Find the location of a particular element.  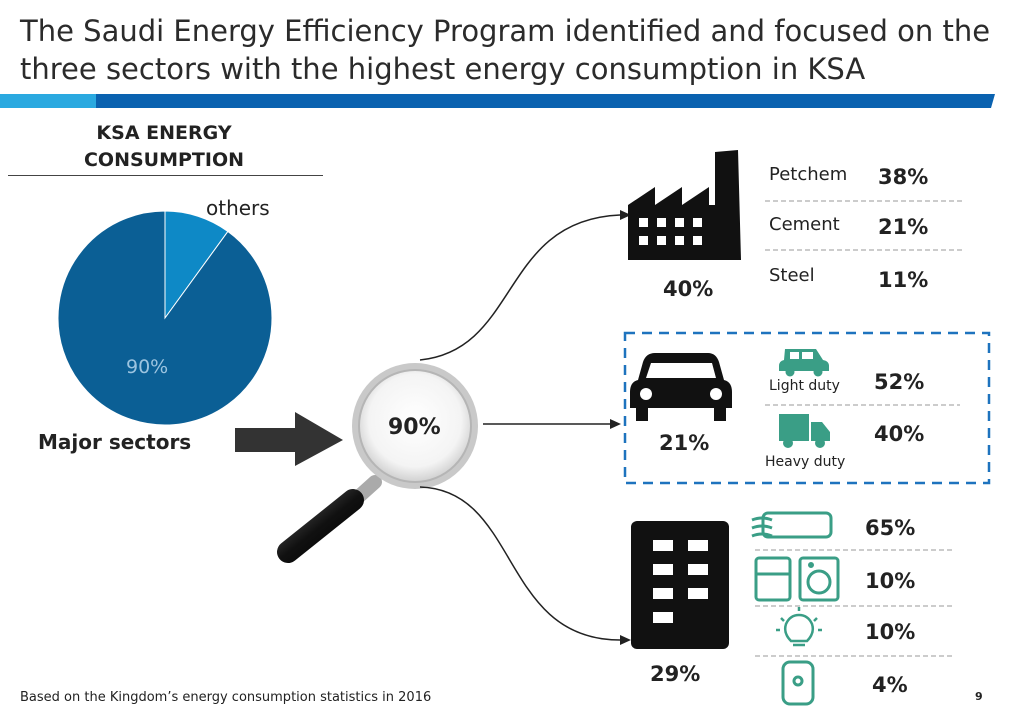

connector-to-buildings is located at coordinates (520, 563).